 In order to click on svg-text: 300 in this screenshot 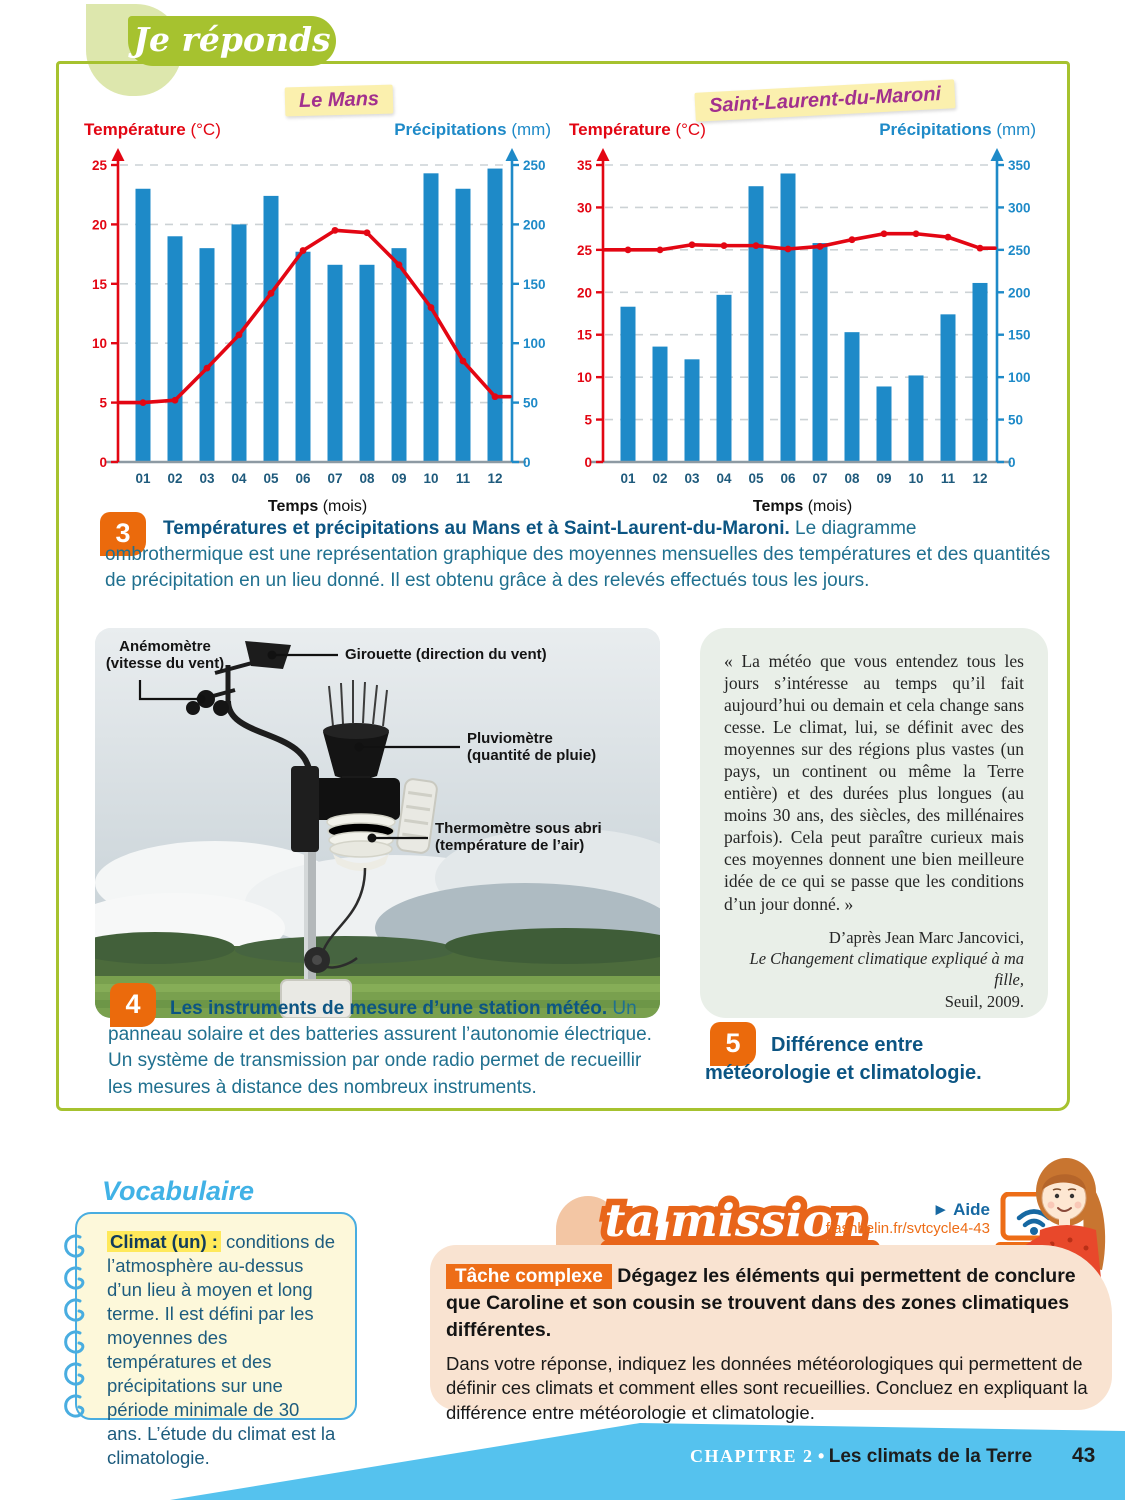, I will do `click(1019, 207)`.